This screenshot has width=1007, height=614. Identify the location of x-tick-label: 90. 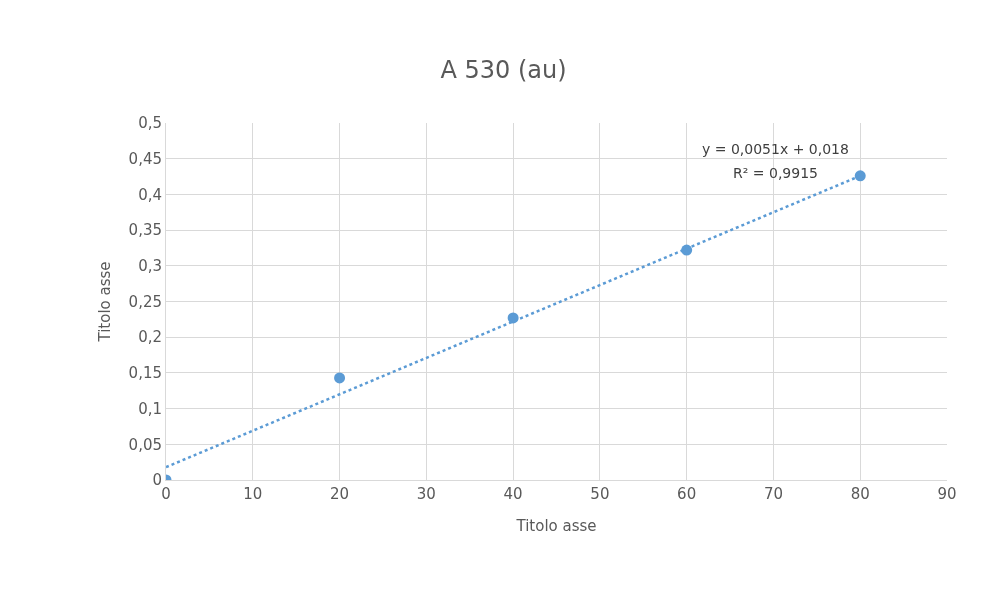
(947, 494).